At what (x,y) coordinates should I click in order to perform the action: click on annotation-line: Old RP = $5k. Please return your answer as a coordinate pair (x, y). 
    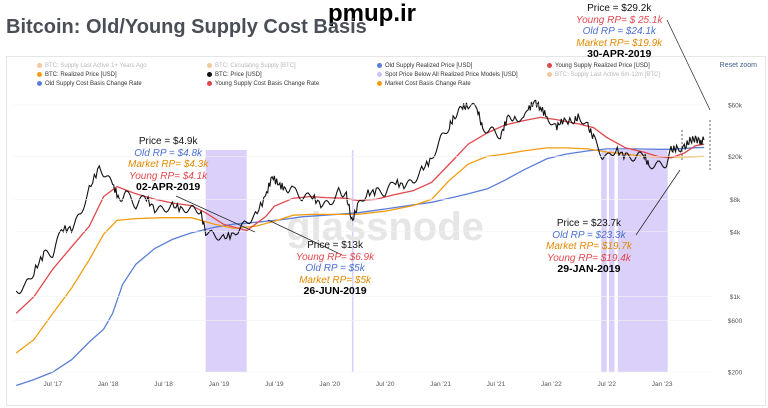
    Looking at the image, I should click on (335, 268).